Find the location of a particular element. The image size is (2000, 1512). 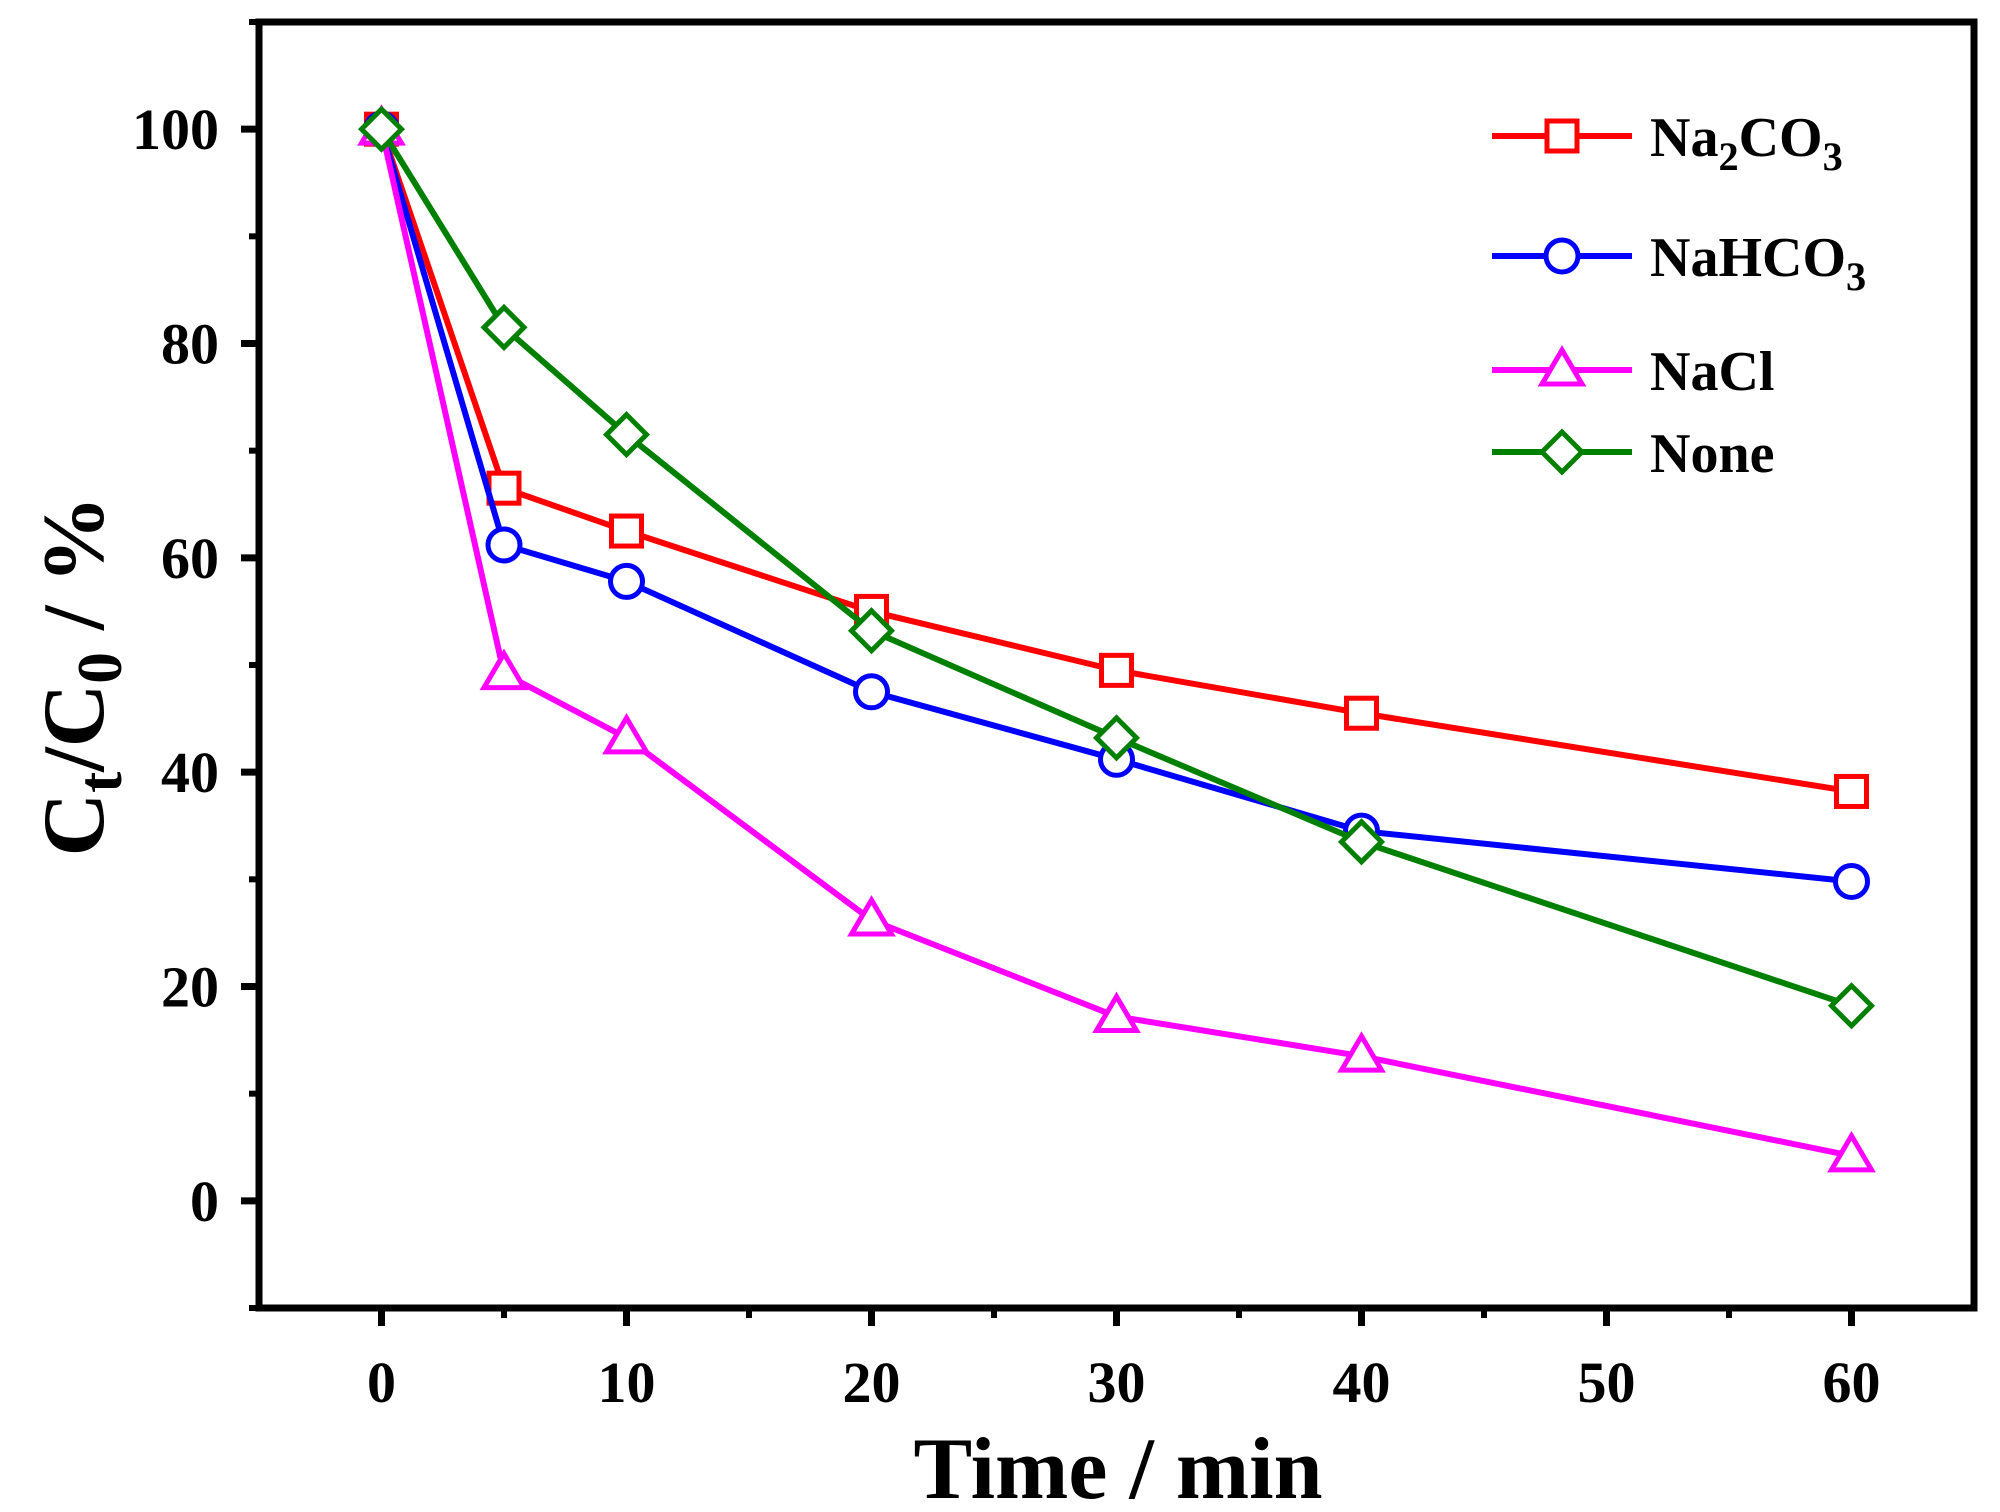

x-ticks: 0 10 20 30 40 50 60 is located at coordinates (1124, 1361).